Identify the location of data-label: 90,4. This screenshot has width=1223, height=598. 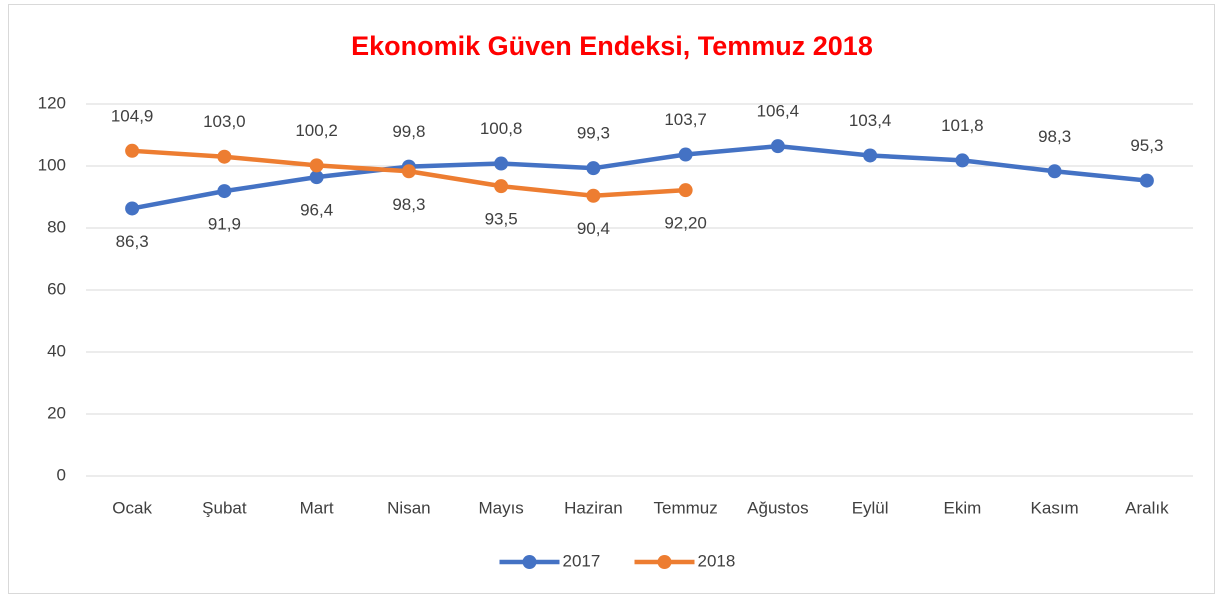
(593, 228).